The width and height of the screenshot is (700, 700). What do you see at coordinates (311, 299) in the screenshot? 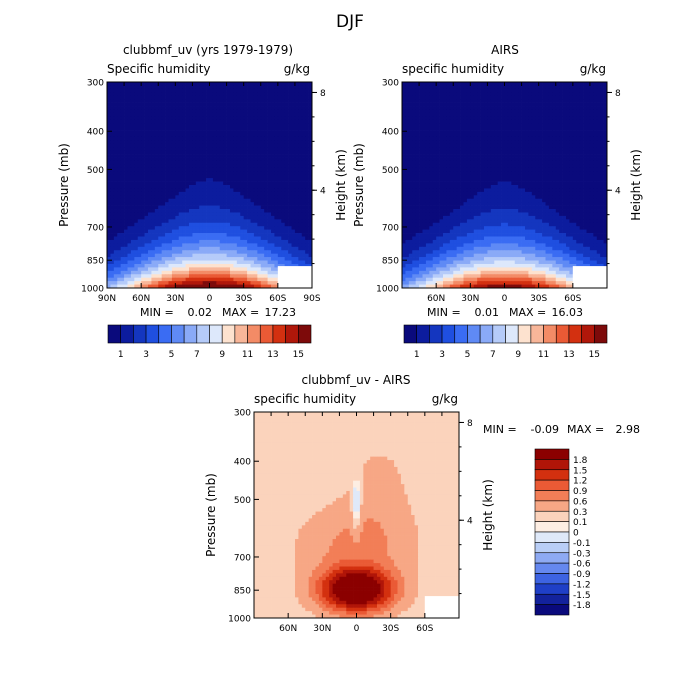
I see `latitude-tick-label: 90S` at bounding box center [311, 299].